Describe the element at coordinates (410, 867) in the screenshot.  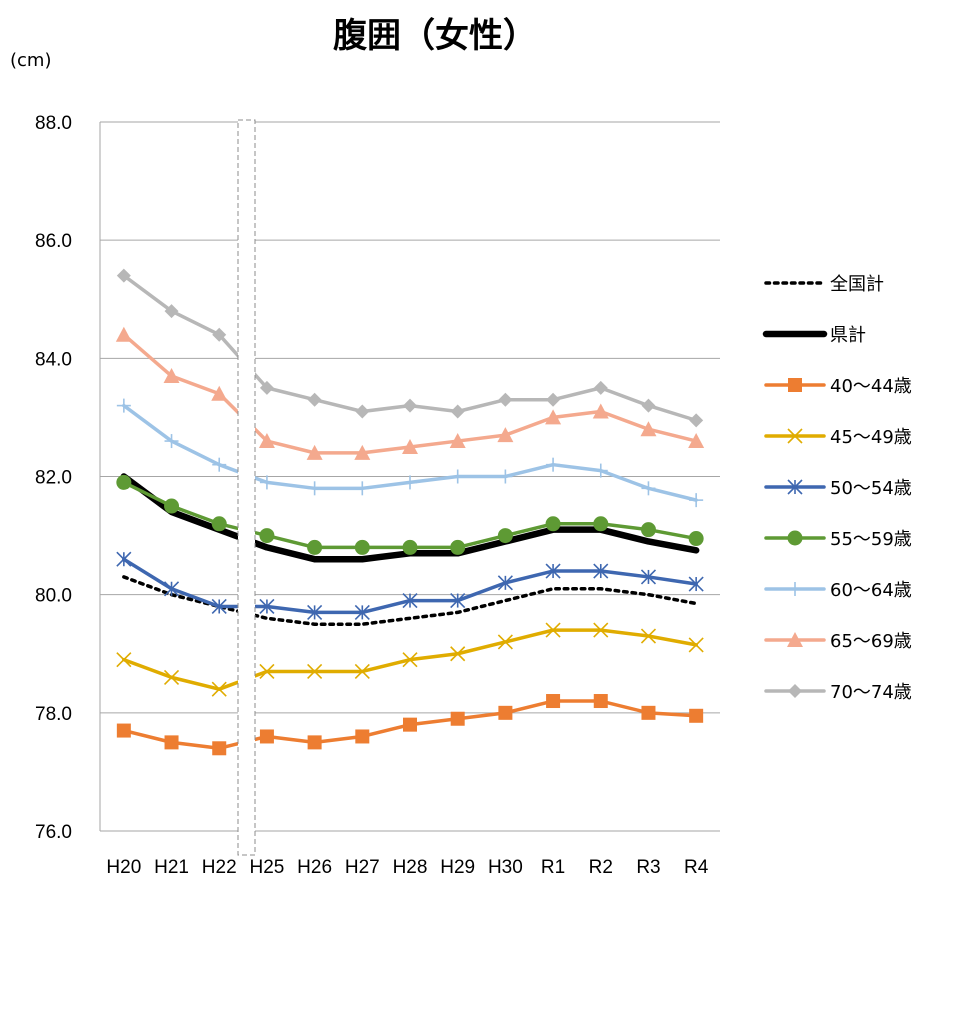
I see `x-tick-label: H28` at that location.